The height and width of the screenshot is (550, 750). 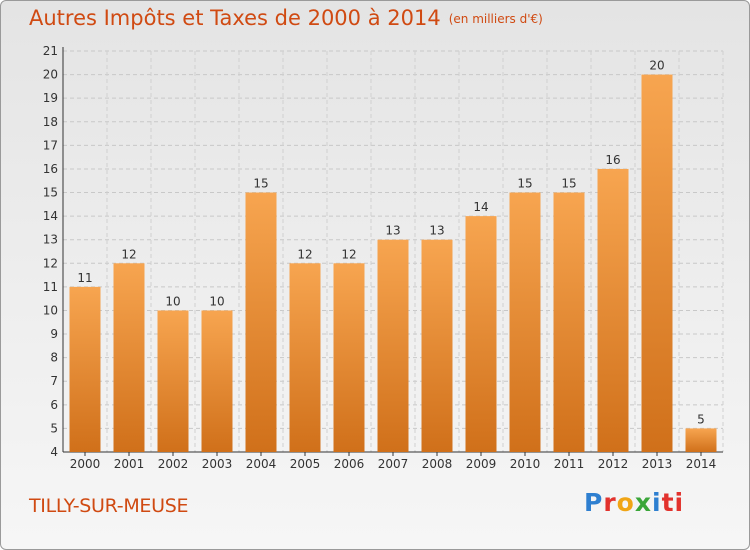 What do you see at coordinates (437, 345) in the screenshot?
I see `bar-2008` at bounding box center [437, 345].